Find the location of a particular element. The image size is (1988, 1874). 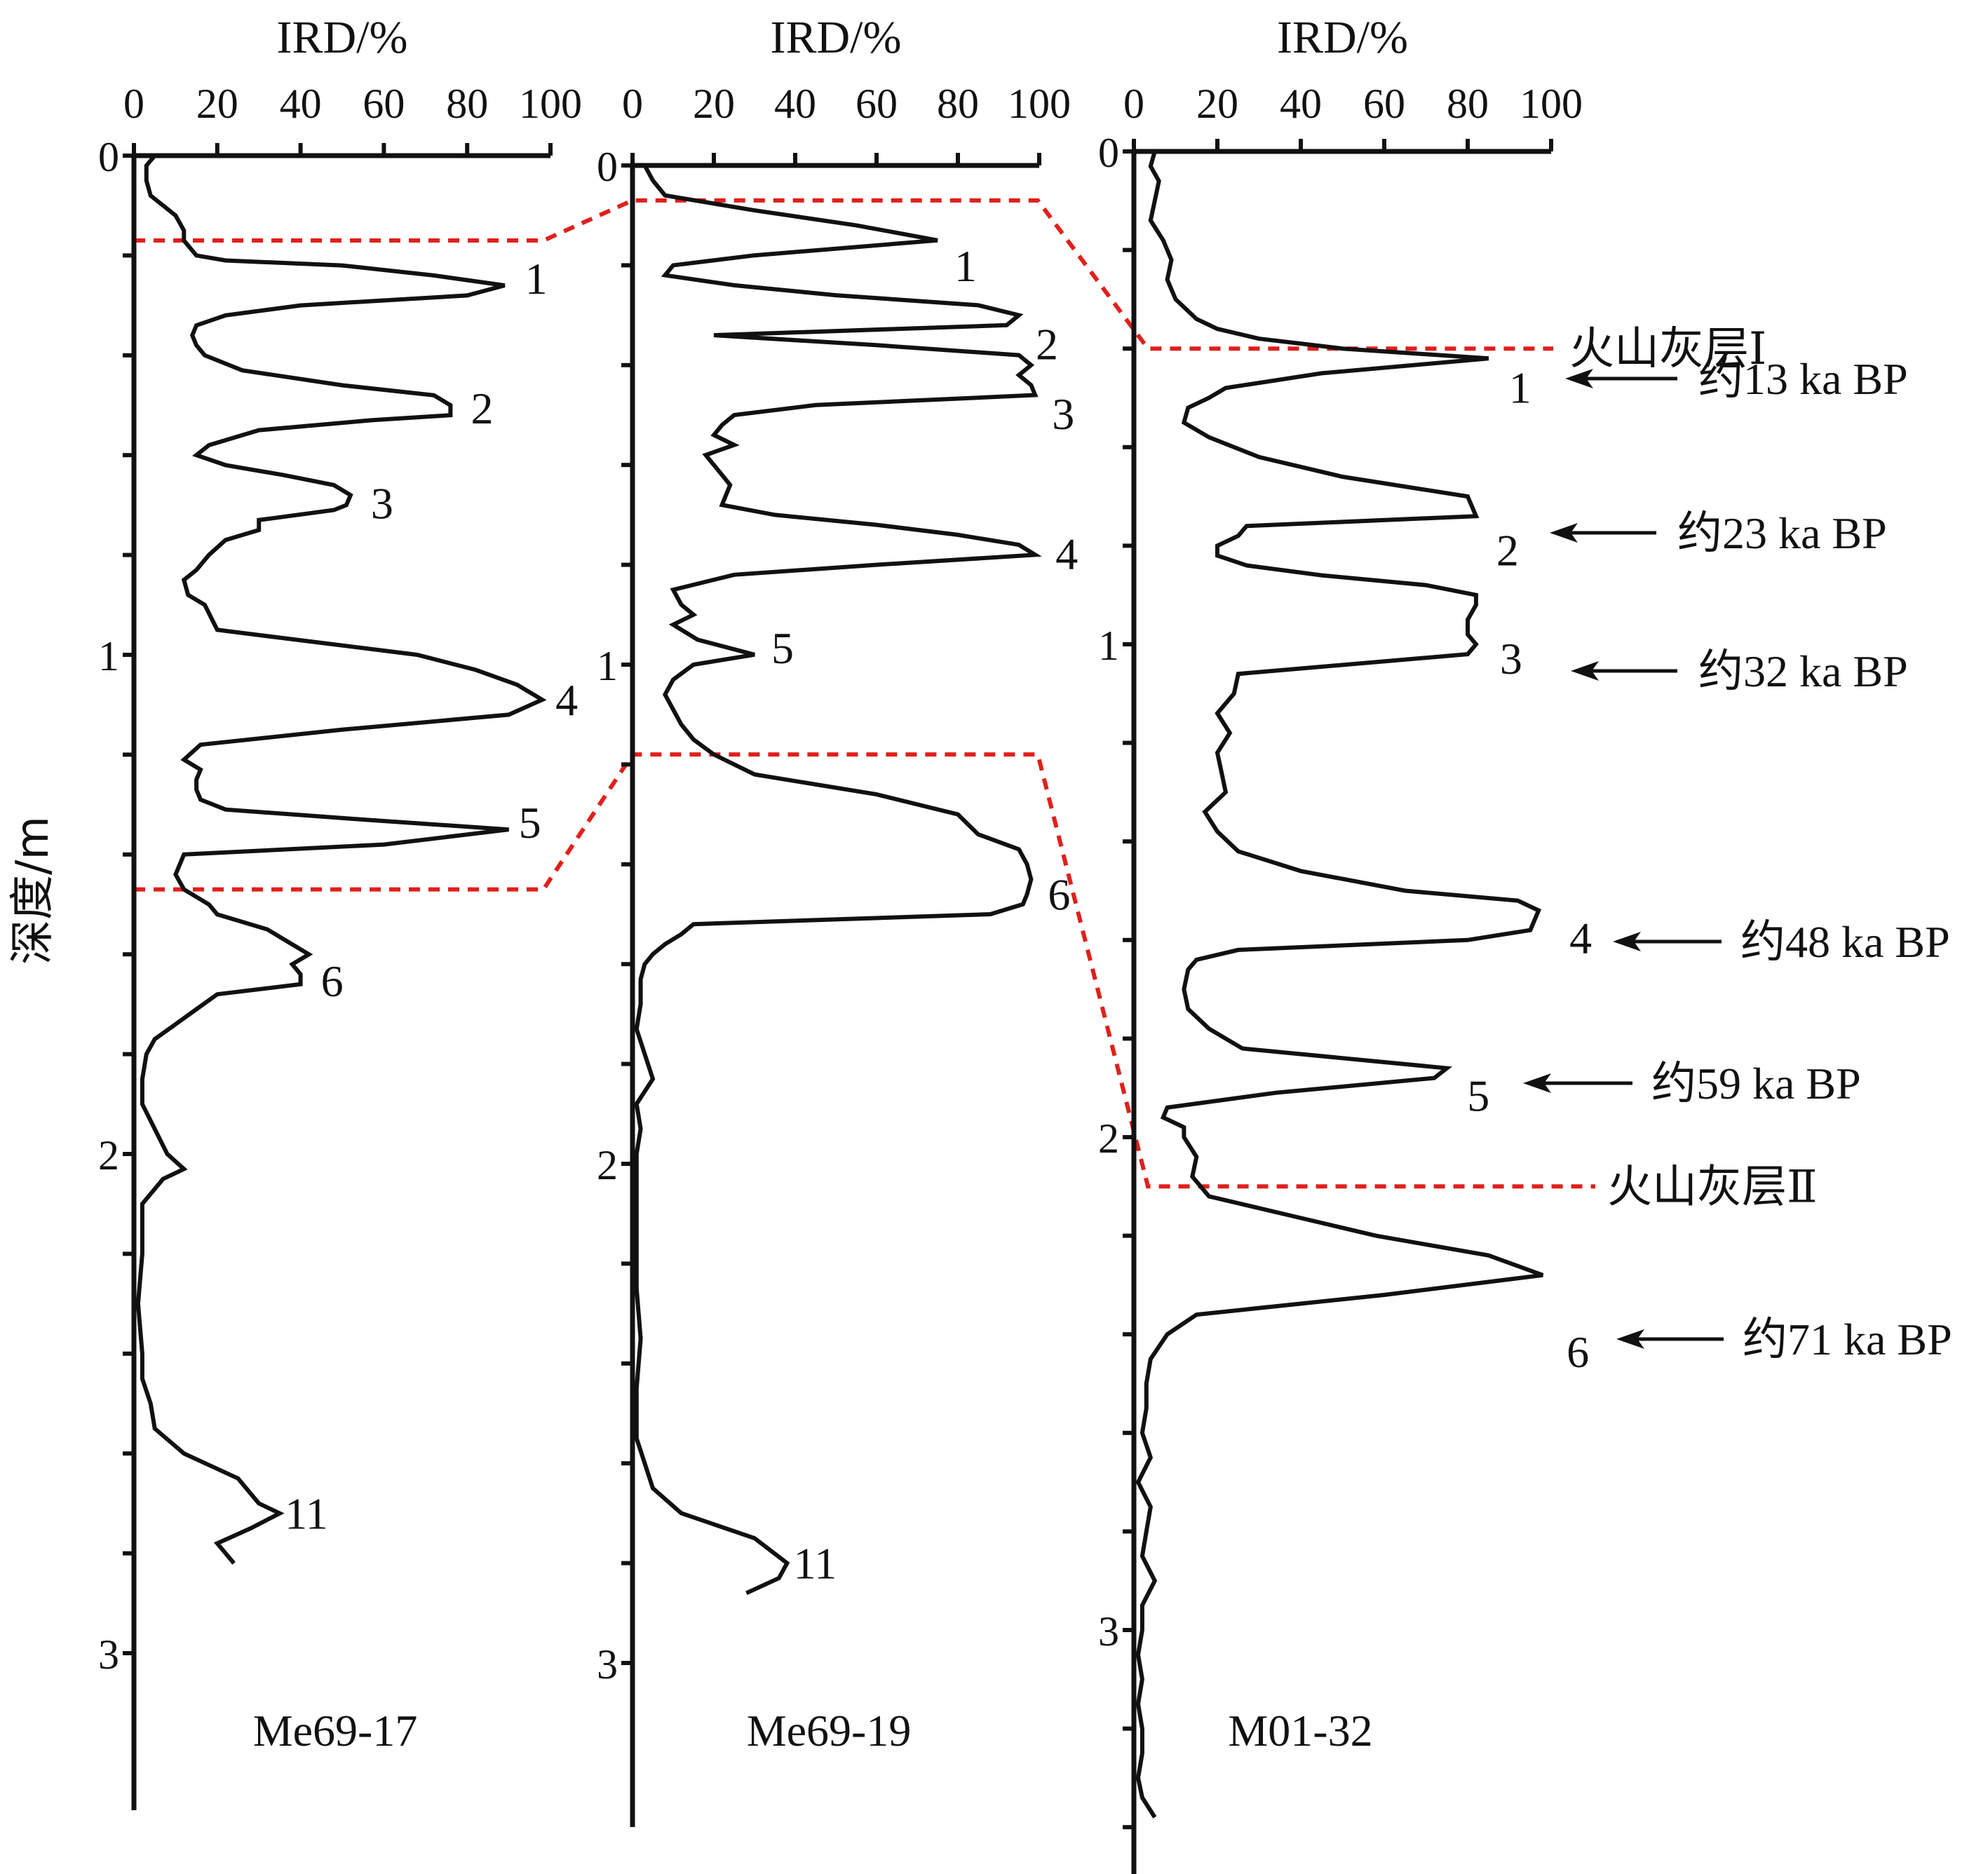

y-axis-label: 深度/m is located at coordinates (33, 891).